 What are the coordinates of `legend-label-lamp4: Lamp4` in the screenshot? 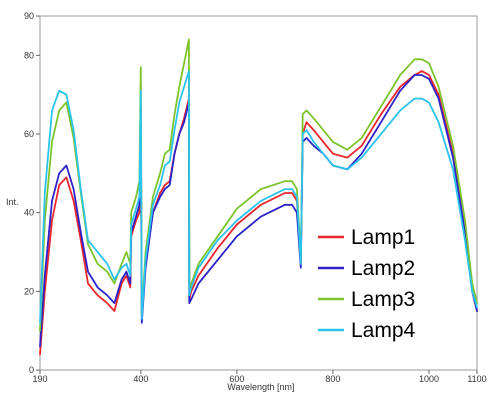 It's located at (383, 330).